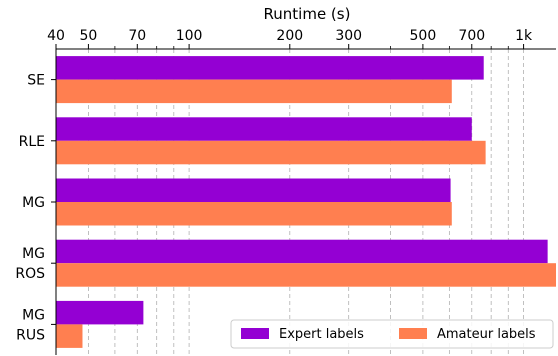 The width and height of the screenshot is (558, 356). I want to click on x-tick-label: 40, so click(56, 36).